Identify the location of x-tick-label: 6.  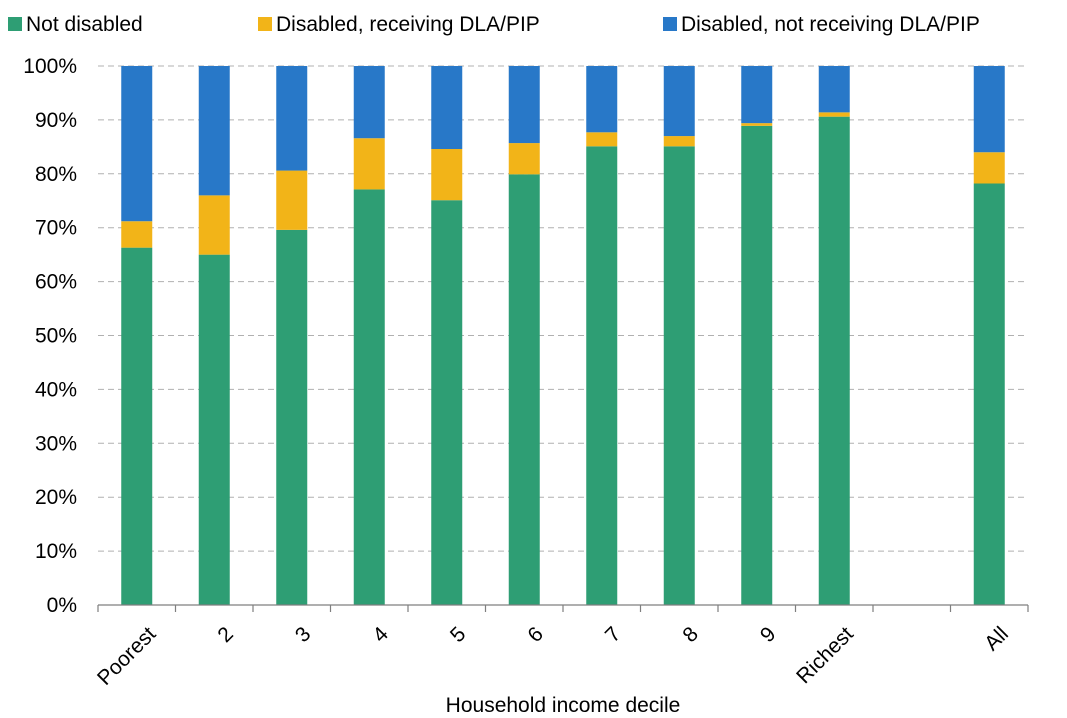
(535, 634).